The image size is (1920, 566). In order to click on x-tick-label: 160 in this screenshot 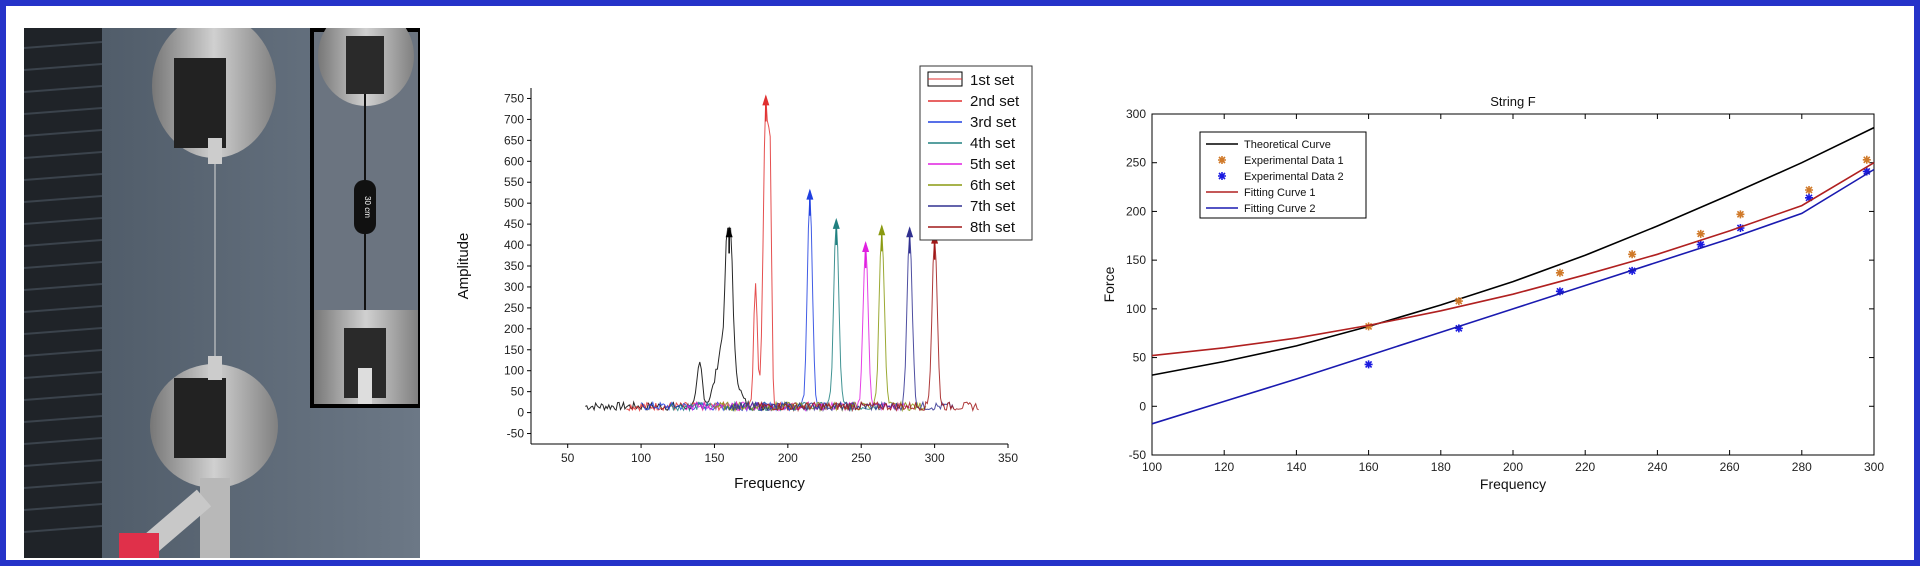, I will do `click(1369, 467)`.